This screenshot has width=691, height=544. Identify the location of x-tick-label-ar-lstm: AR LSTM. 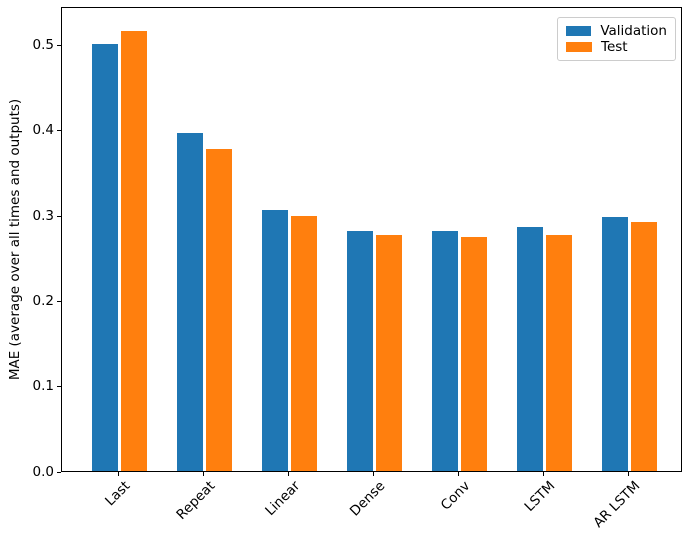
(617, 504).